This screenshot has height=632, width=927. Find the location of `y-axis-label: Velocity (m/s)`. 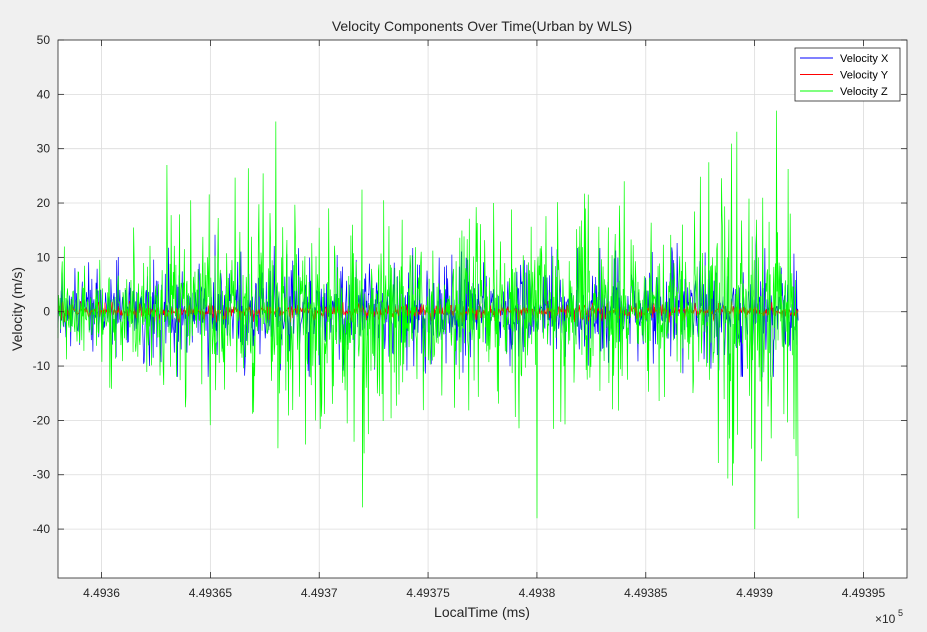

y-axis-label: Velocity (m/s) is located at coordinates (17, 309).